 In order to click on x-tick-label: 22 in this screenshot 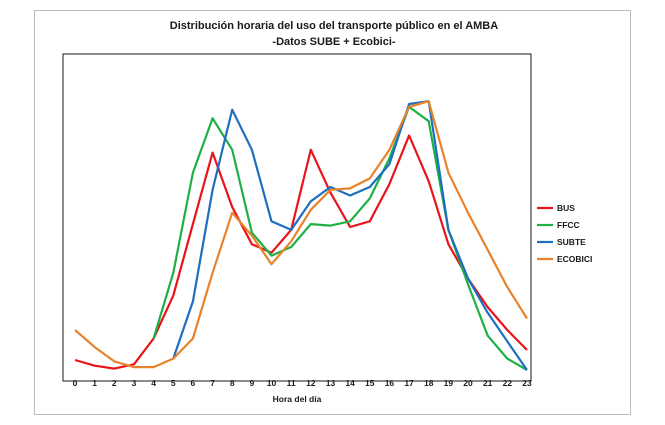, I will do `click(508, 383)`.